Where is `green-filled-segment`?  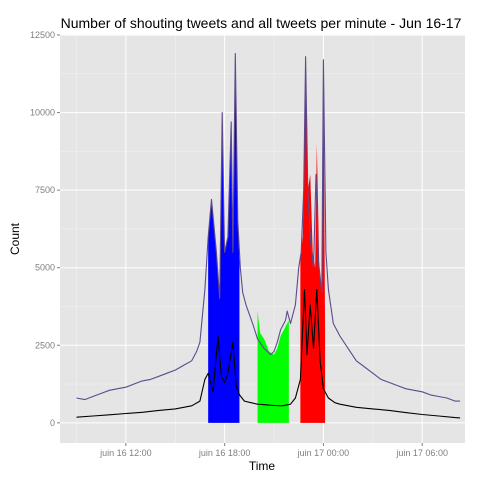 green-filled-segment is located at coordinates (273, 367).